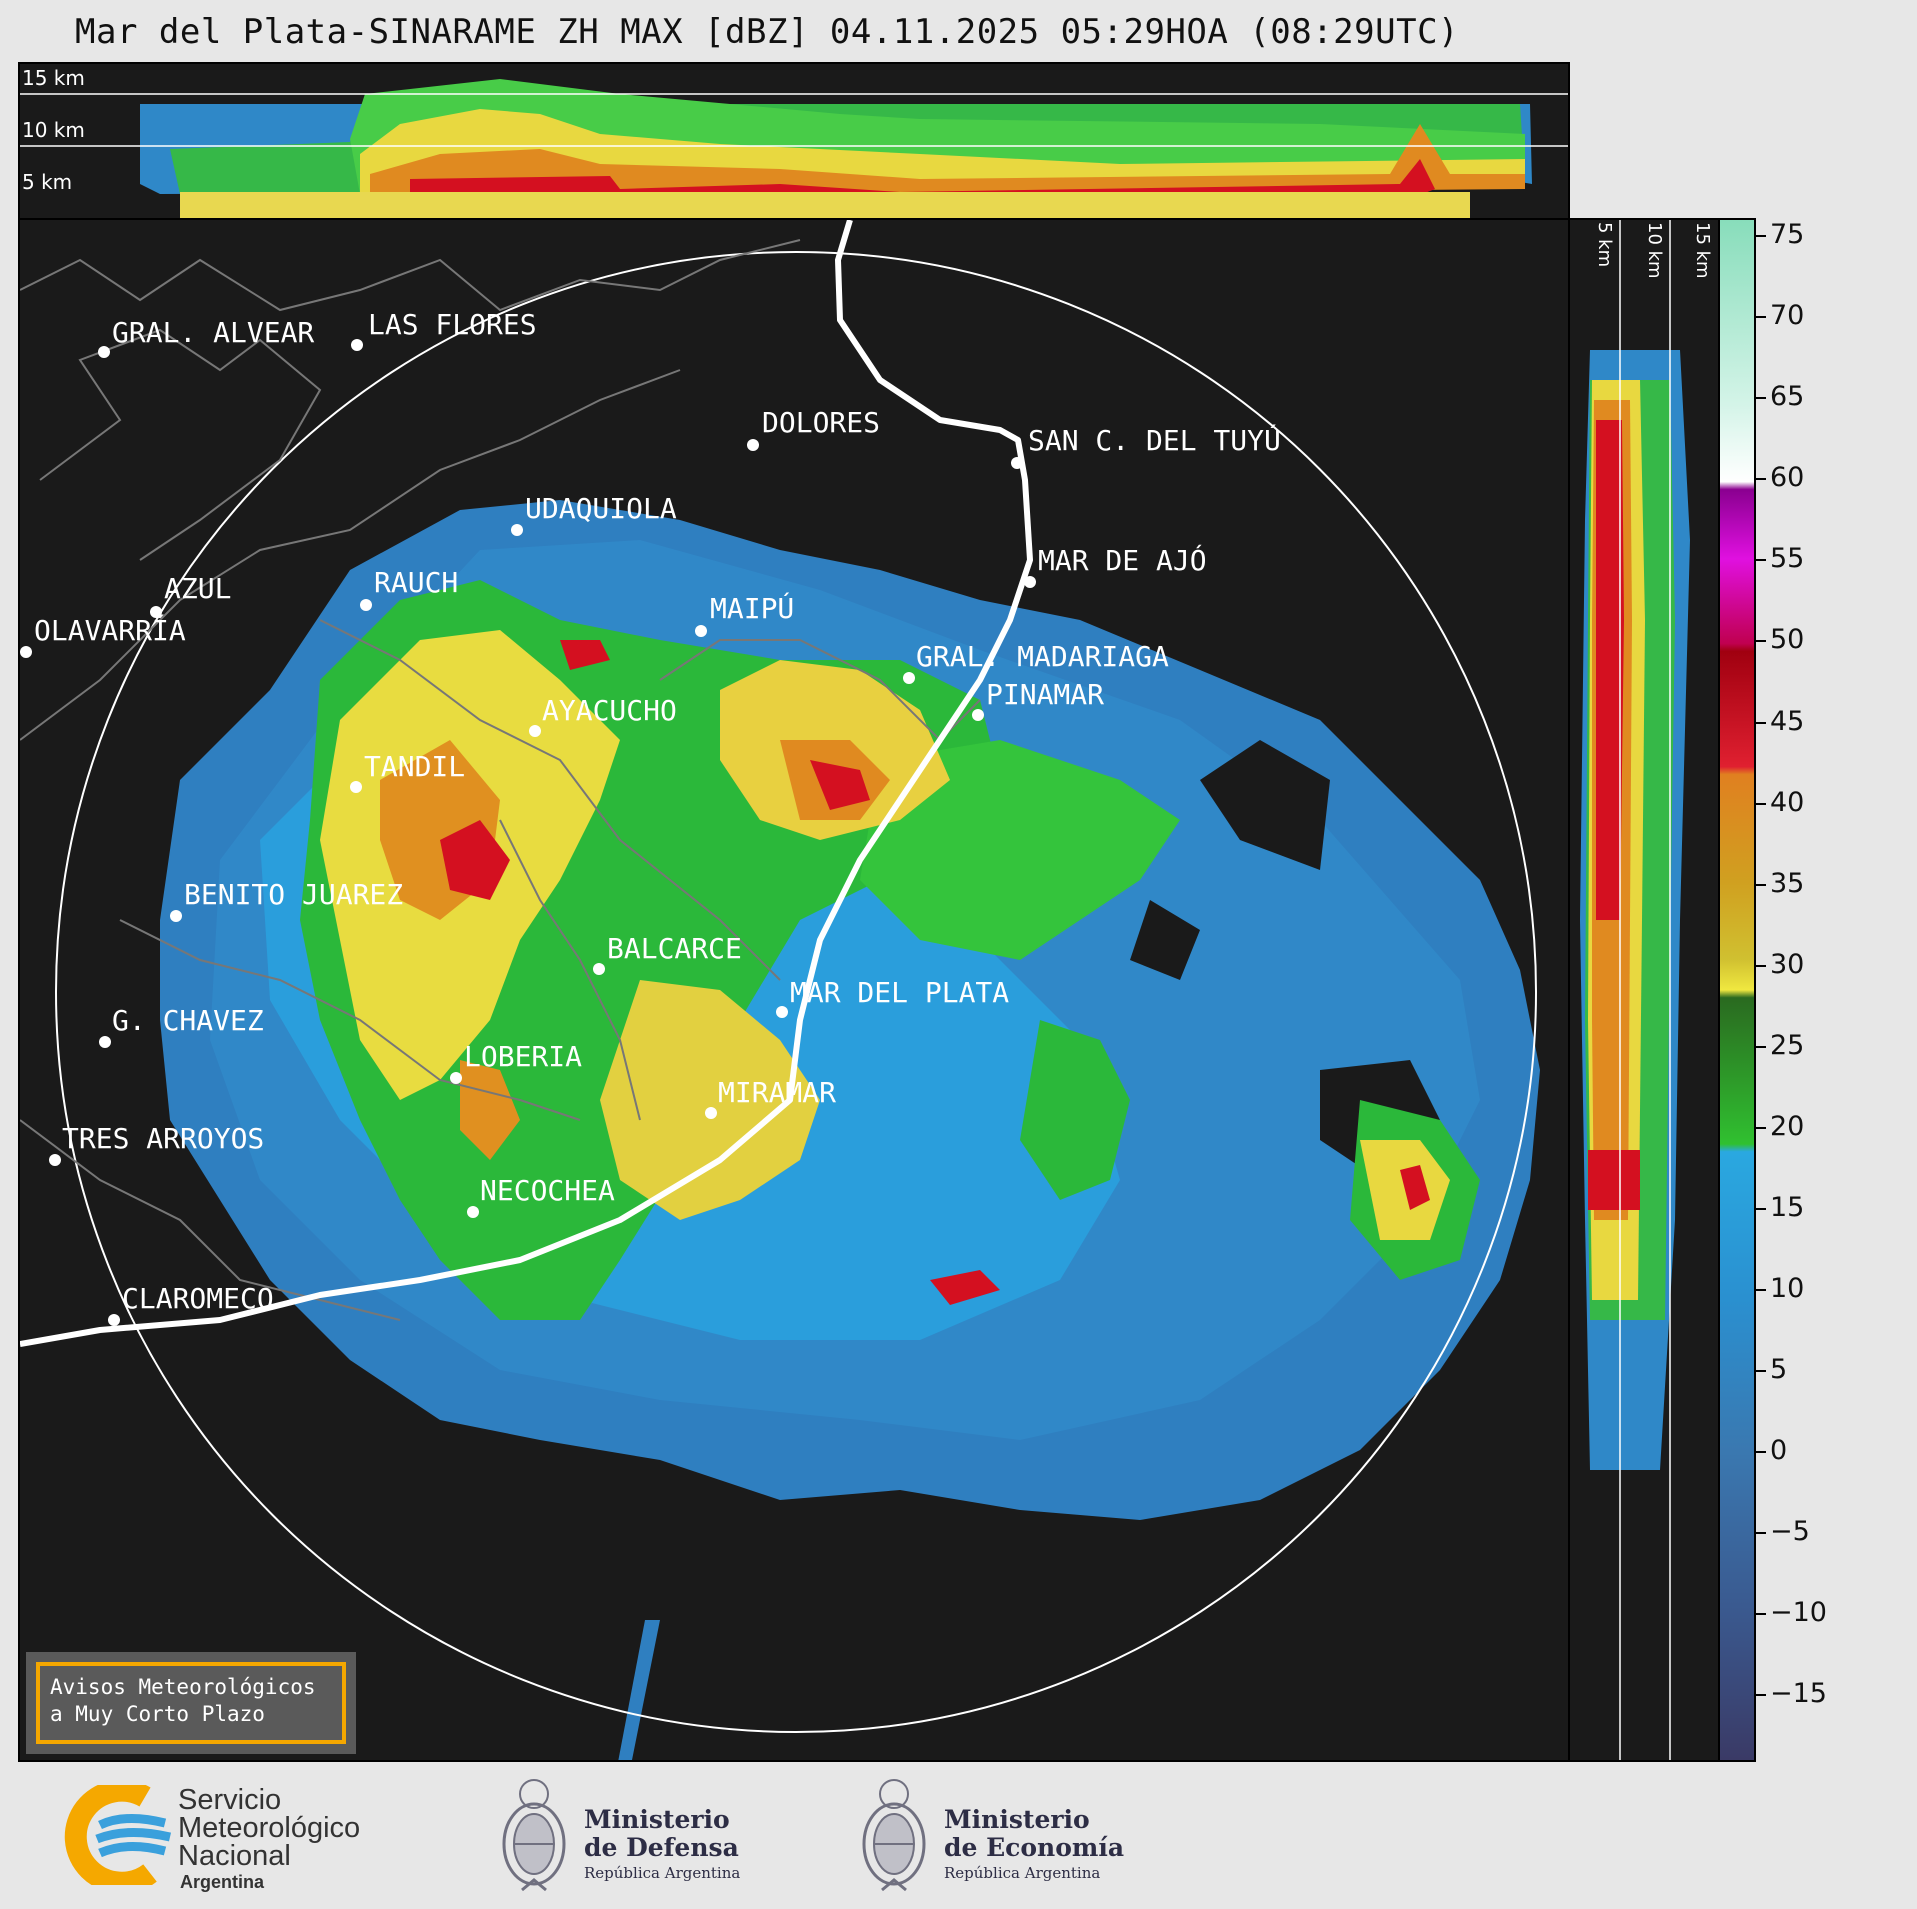  Describe the element at coordinates (534, 1835) in the screenshot. I see `escudo-defensa-icon` at that location.